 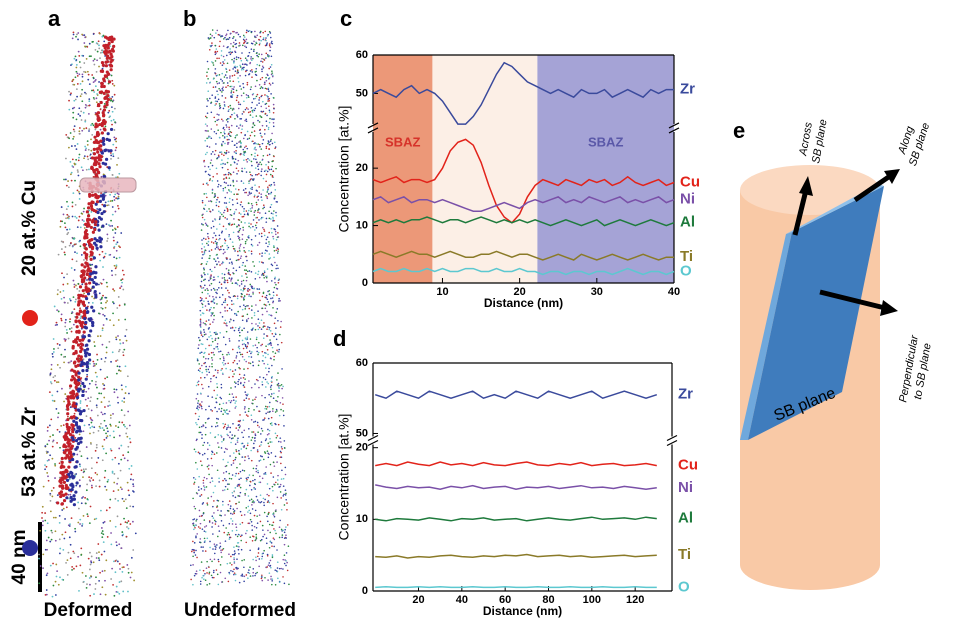 What do you see at coordinates (597, 292) in the screenshot?
I see `x-tick-label: 30` at bounding box center [597, 292].